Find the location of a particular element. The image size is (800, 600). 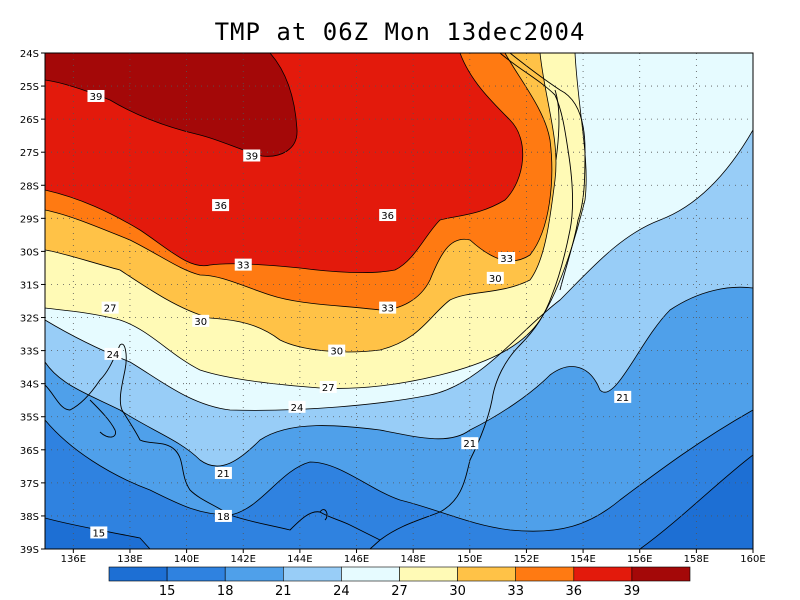

lat-tick-label: 37S is located at coordinates (29, 484).